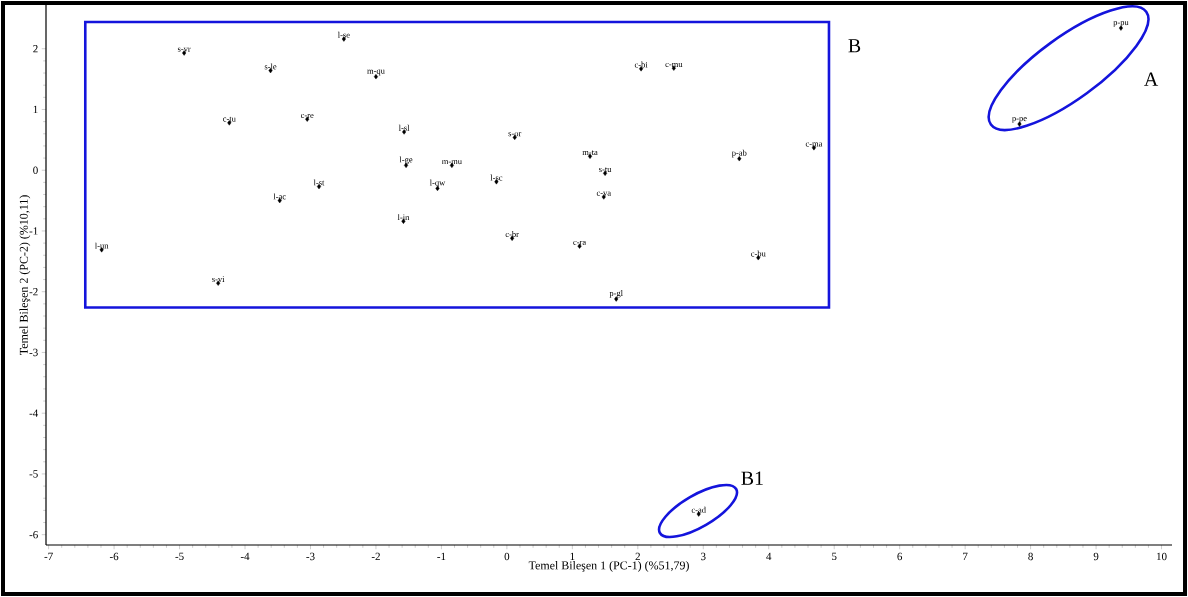 Image resolution: width=1188 pixels, height=597 pixels. I want to click on annotation: m-mu, so click(451, 162).